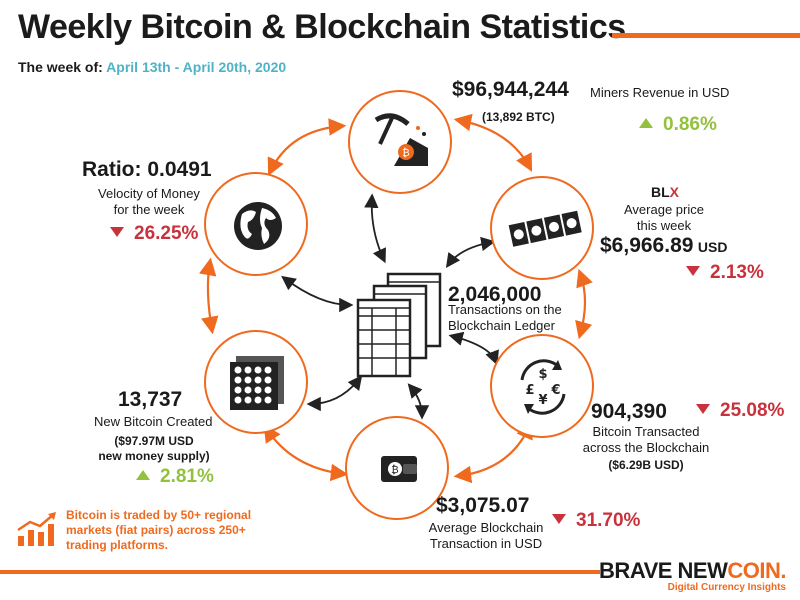 This screenshot has height=600, width=800. I want to click on avg-tx-change-value: 31.70%, so click(608, 520).